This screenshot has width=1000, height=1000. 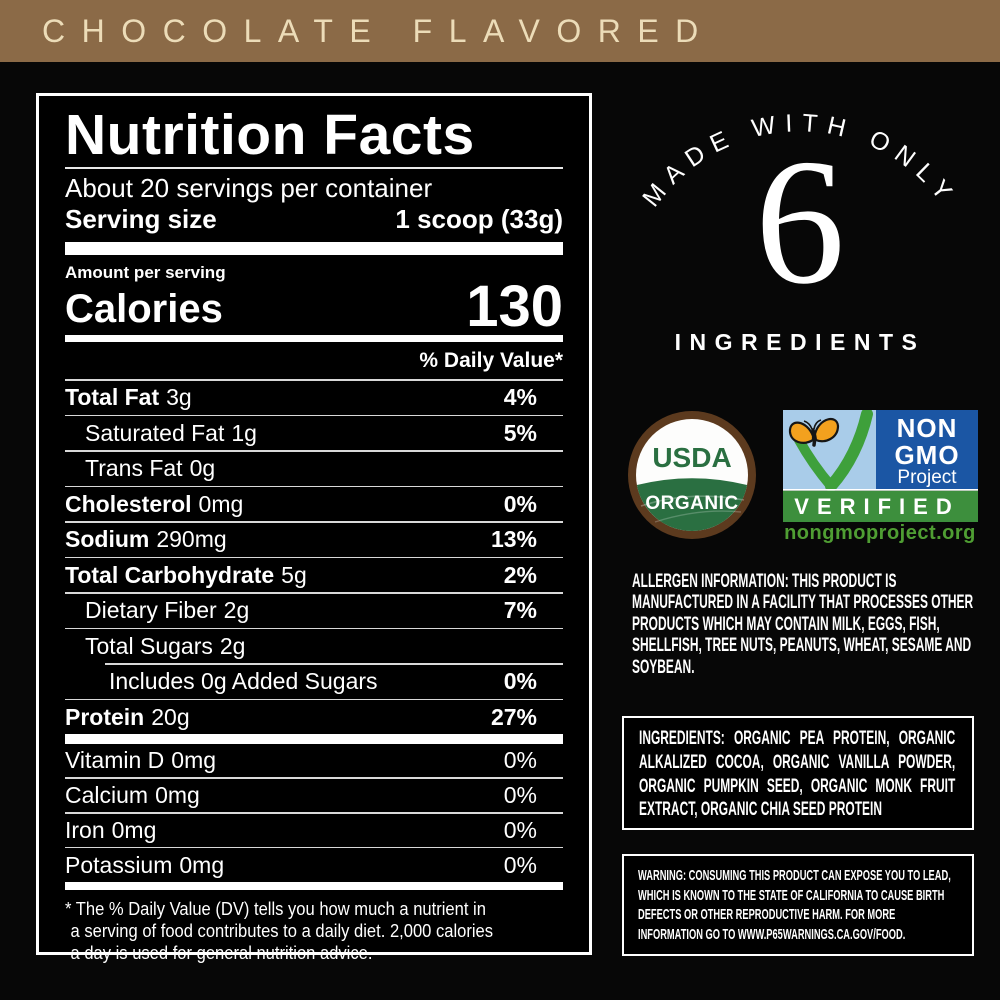 I want to click on row-dietary-fiber: Dietary Fiber 2g 7%, so click(x=311, y=610).